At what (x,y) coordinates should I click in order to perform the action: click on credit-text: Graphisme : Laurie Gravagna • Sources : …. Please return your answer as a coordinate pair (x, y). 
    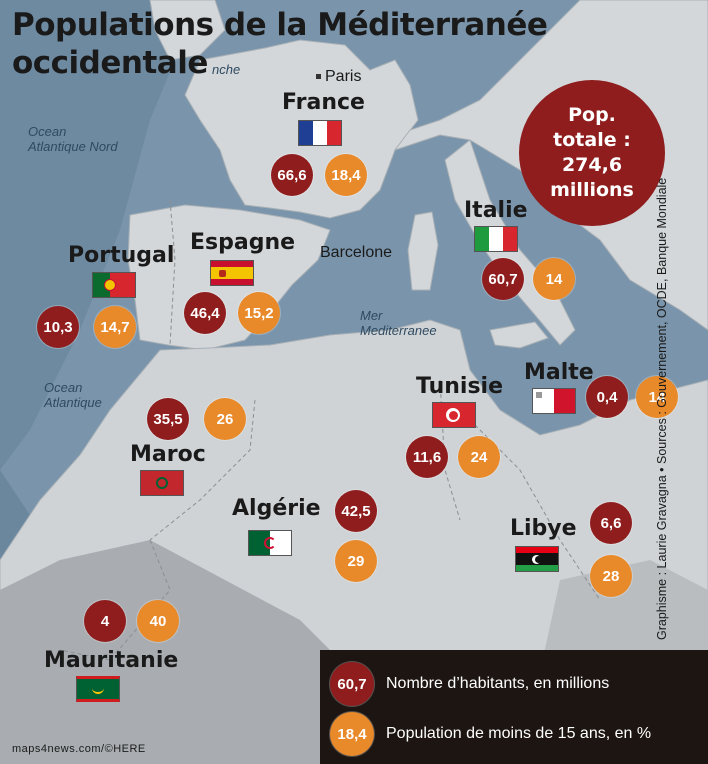
    Looking at the image, I should click on (662, 408).